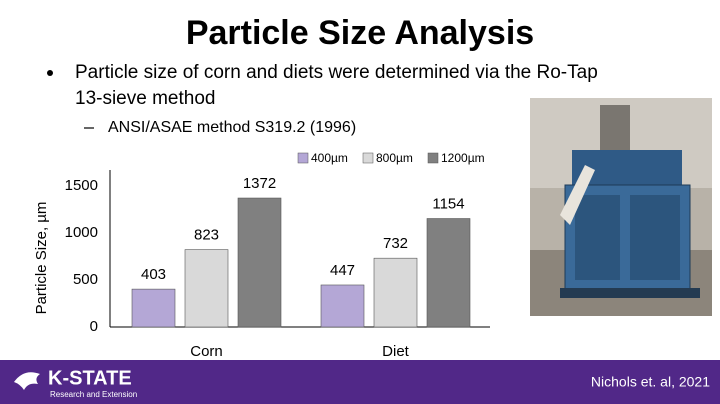 Image resolution: width=720 pixels, height=404 pixels. What do you see at coordinates (259, 183) in the screenshot?
I see `value-label: 1372` at bounding box center [259, 183].